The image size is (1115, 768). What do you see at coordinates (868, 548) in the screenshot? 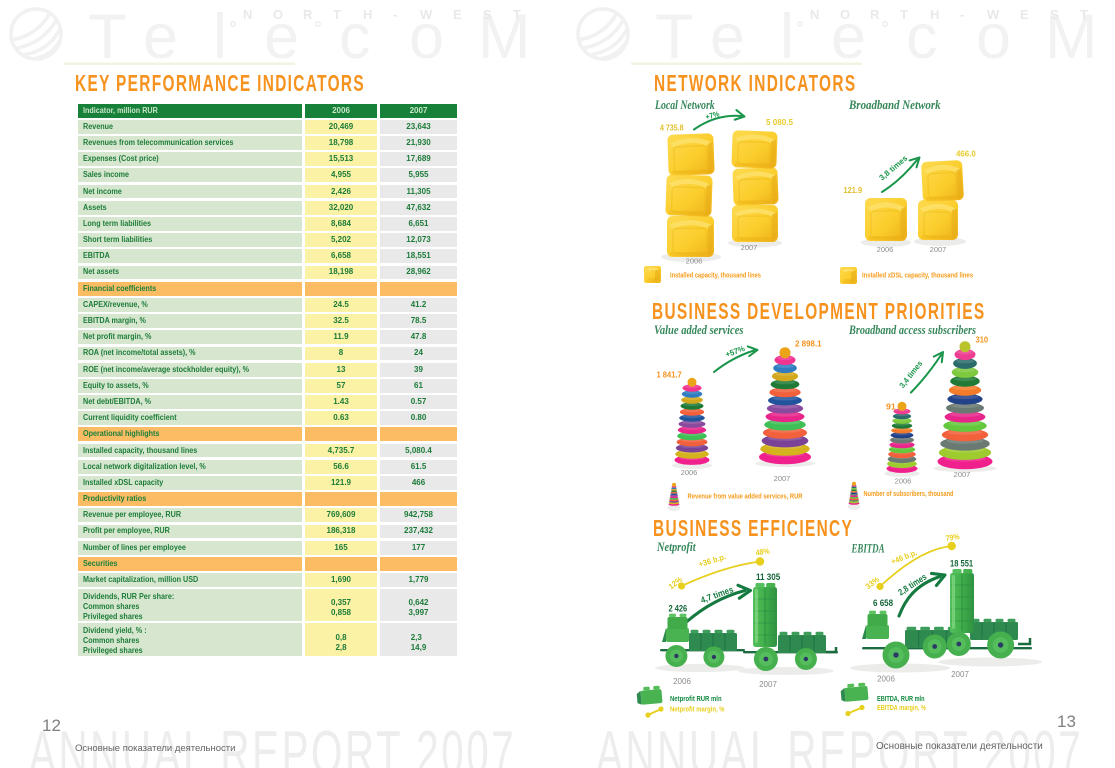
I see `svg-text: EBITDA` at bounding box center [868, 548].